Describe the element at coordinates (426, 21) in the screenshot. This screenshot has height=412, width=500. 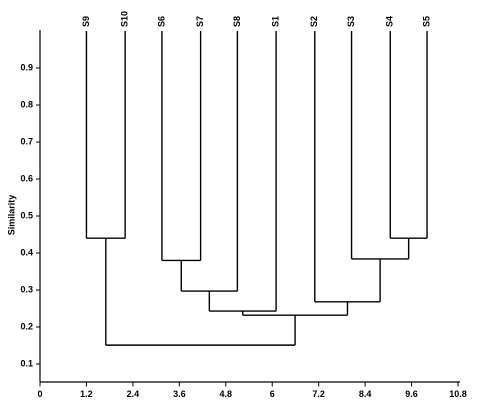
I see `leaf-label: S5` at that location.